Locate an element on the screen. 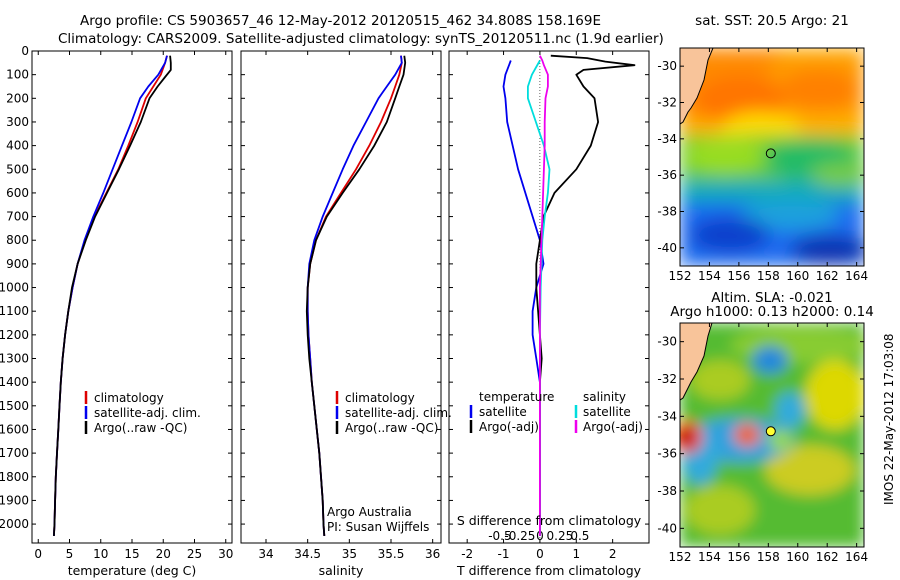  s-tick-label: 0 is located at coordinates (540, 536).